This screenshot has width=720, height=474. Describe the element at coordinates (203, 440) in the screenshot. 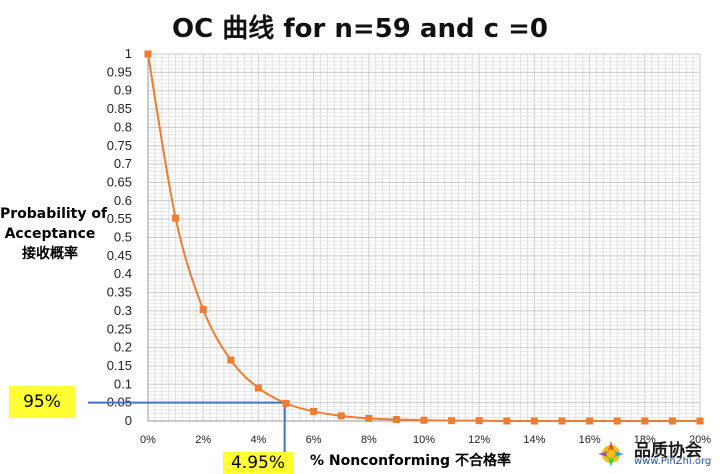

I see `x-tick-label: 2%` at that location.